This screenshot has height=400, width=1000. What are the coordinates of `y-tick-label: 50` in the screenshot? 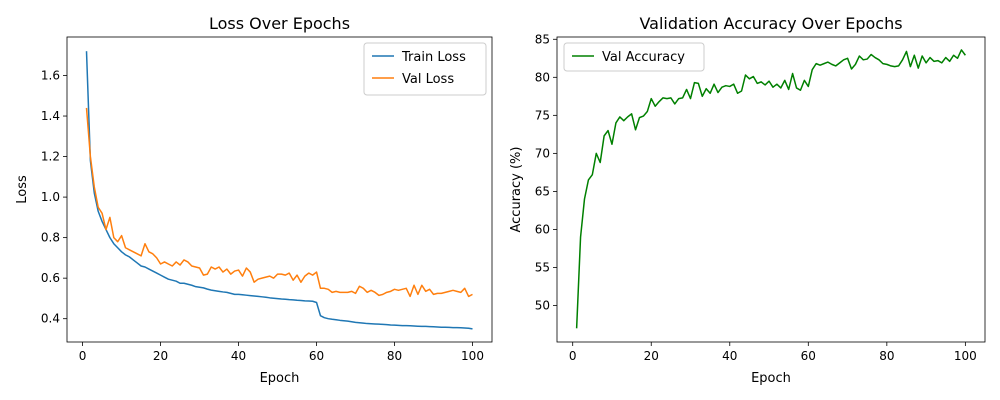 It's located at (542, 305).